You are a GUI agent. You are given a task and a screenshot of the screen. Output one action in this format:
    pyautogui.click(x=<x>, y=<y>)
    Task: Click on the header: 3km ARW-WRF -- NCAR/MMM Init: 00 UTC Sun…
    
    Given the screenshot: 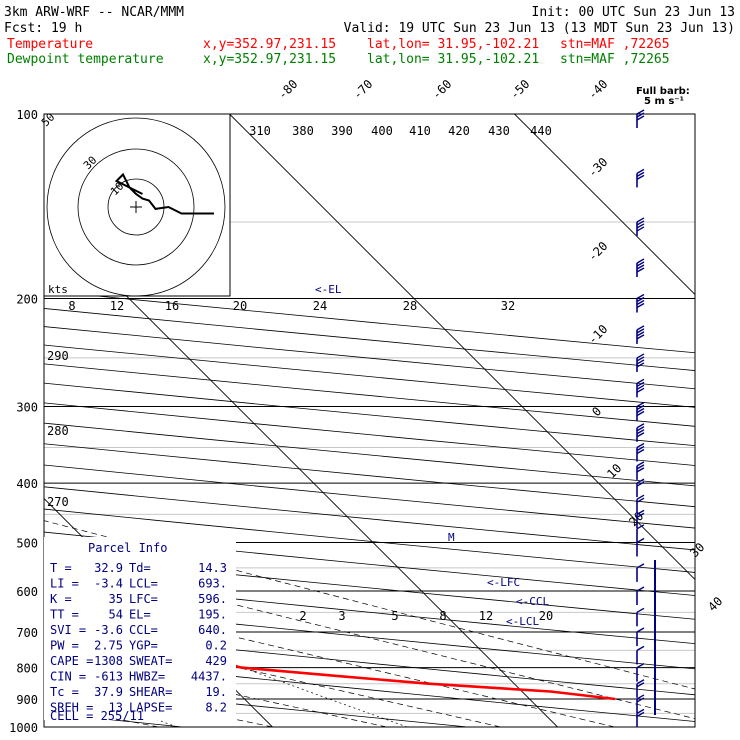 What is the action you would take?
    pyautogui.click(x=369, y=36)
    